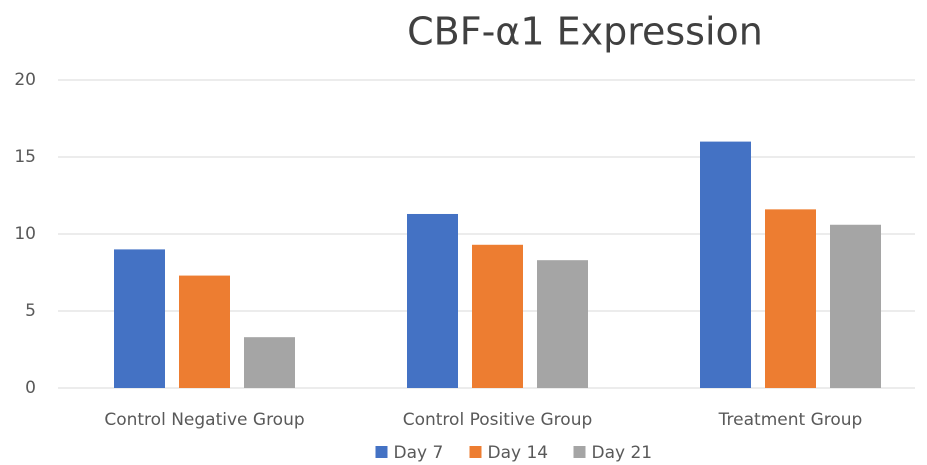  Describe the element at coordinates (419, 453) in the screenshot. I see `legend-label: Day 7` at that location.